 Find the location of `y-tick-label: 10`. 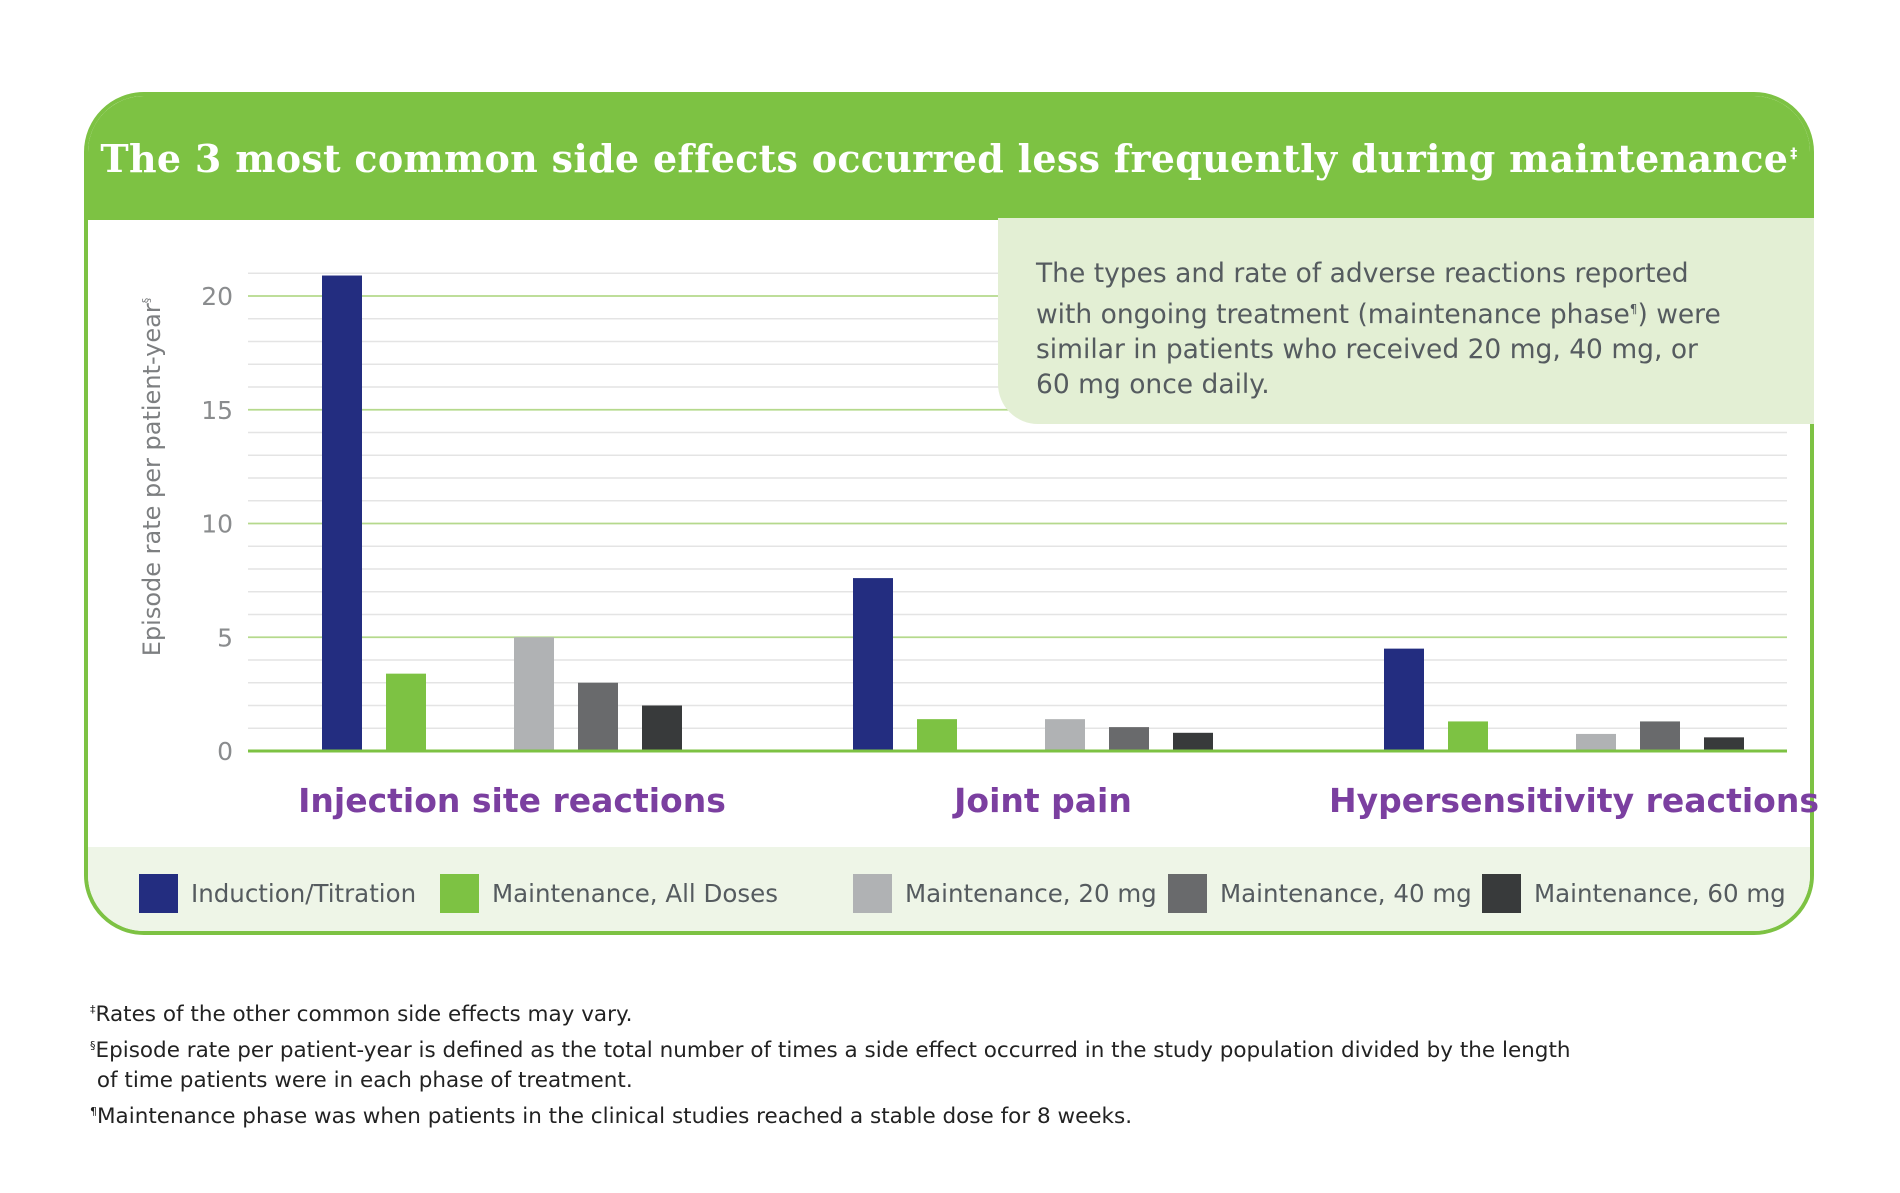

y-tick-label: 10 is located at coordinates (217, 524).